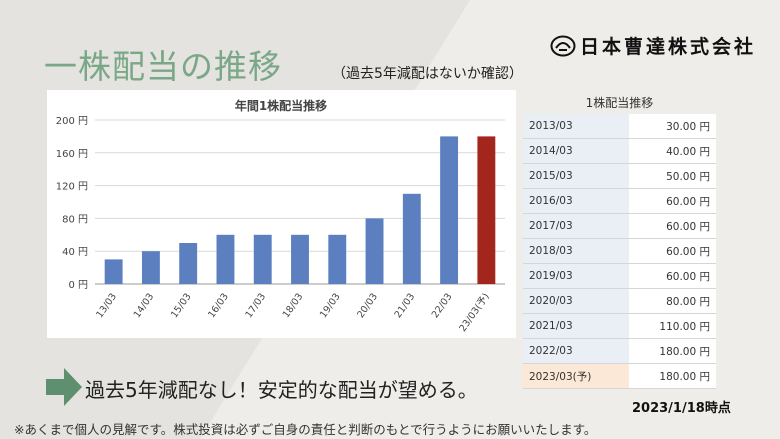 The height and width of the screenshot is (439, 780). What do you see at coordinates (78, 285) in the screenshot?
I see `y-tick-label: 0 円` at bounding box center [78, 285].